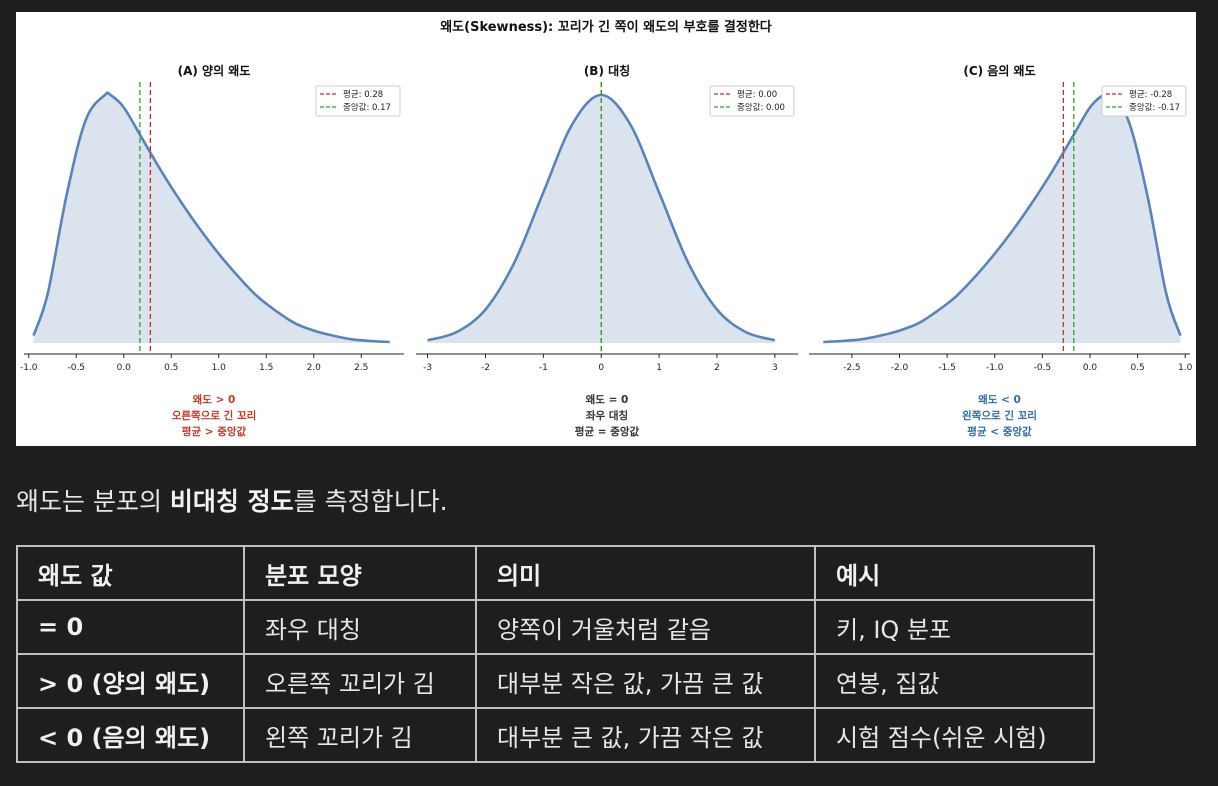 This screenshot has height=786, width=1218. I want to click on cell-shape: 왼쪽 꼬리가 김, so click(360, 735).